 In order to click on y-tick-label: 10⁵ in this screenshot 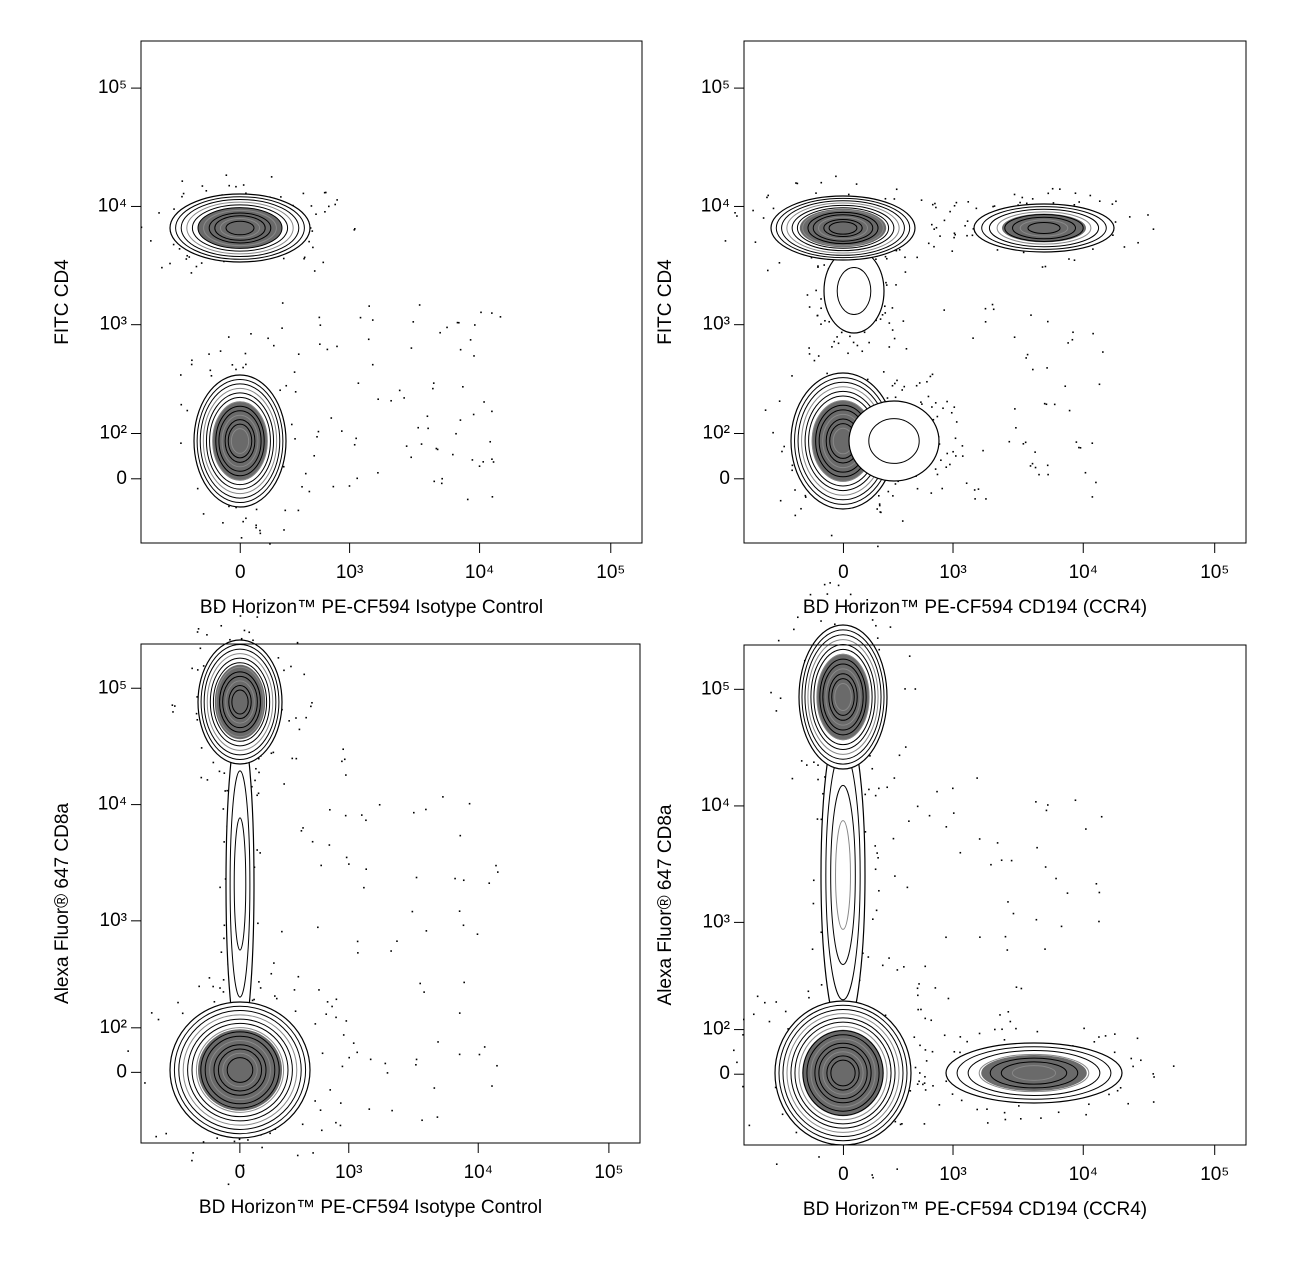, I will do `click(112, 87)`.